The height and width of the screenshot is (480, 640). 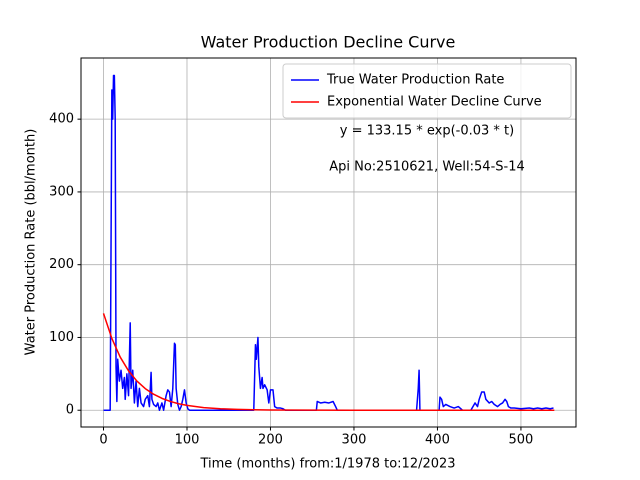 I want to click on legend-label: Exponential Water Decline Curve, so click(x=434, y=102).